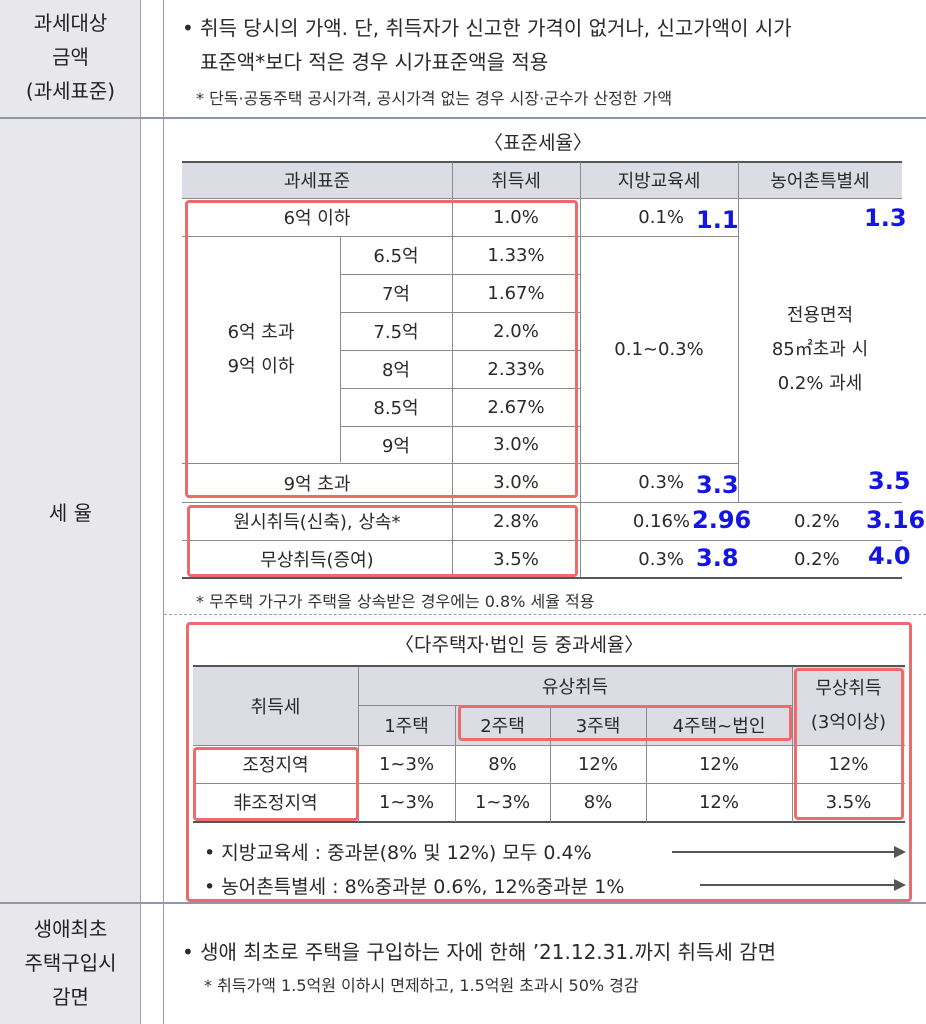  What do you see at coordinates (538, 143) in the screenshot?
I see `standard-rate-title: 〈표준세율〉` at bounding box center [538, 143].